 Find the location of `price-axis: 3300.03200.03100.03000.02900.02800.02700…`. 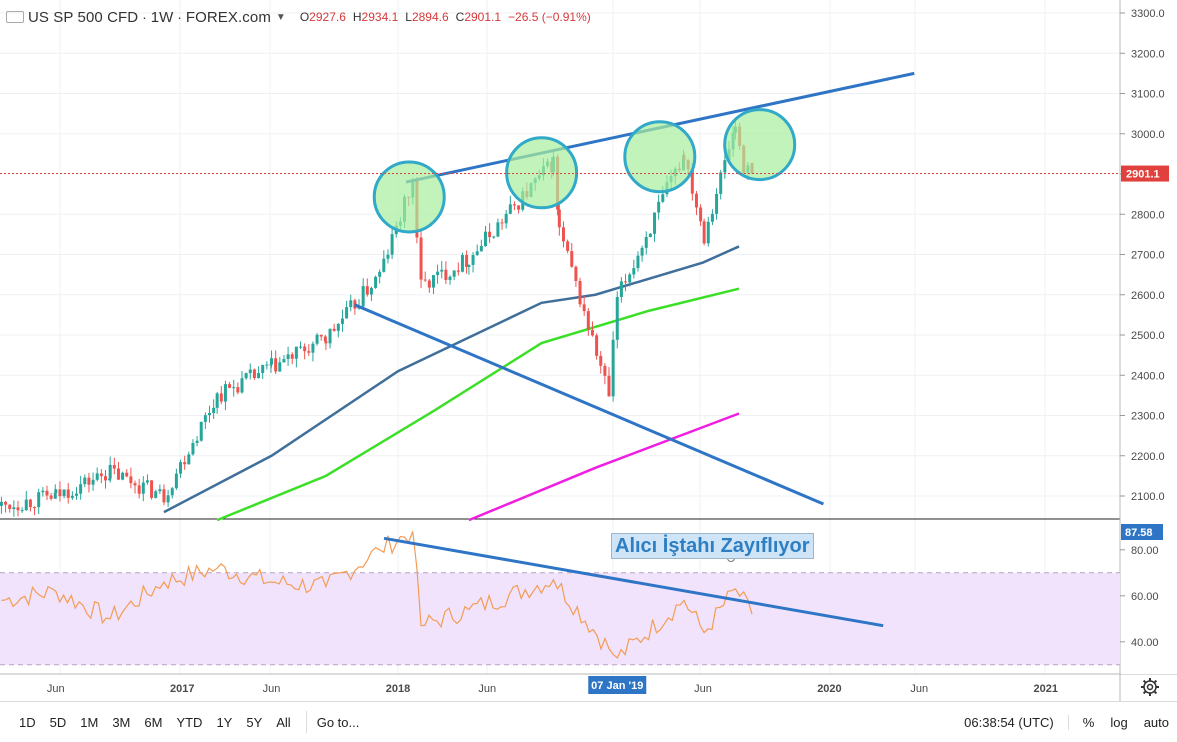

price-axis: 3300.03200.03100.03000.02900.02800.02700… is located at coordinates (1148, 259).